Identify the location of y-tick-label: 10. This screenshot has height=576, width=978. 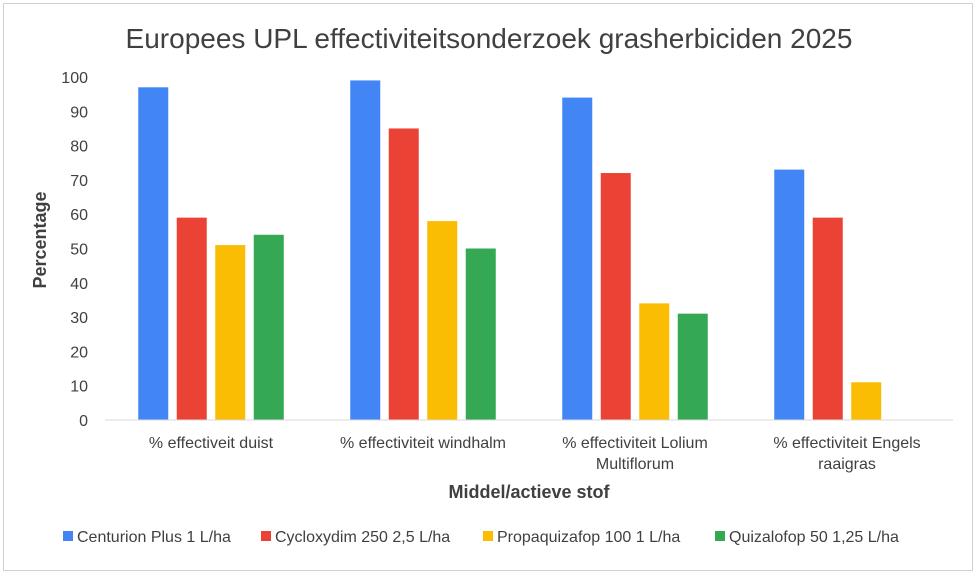
(79, 387).